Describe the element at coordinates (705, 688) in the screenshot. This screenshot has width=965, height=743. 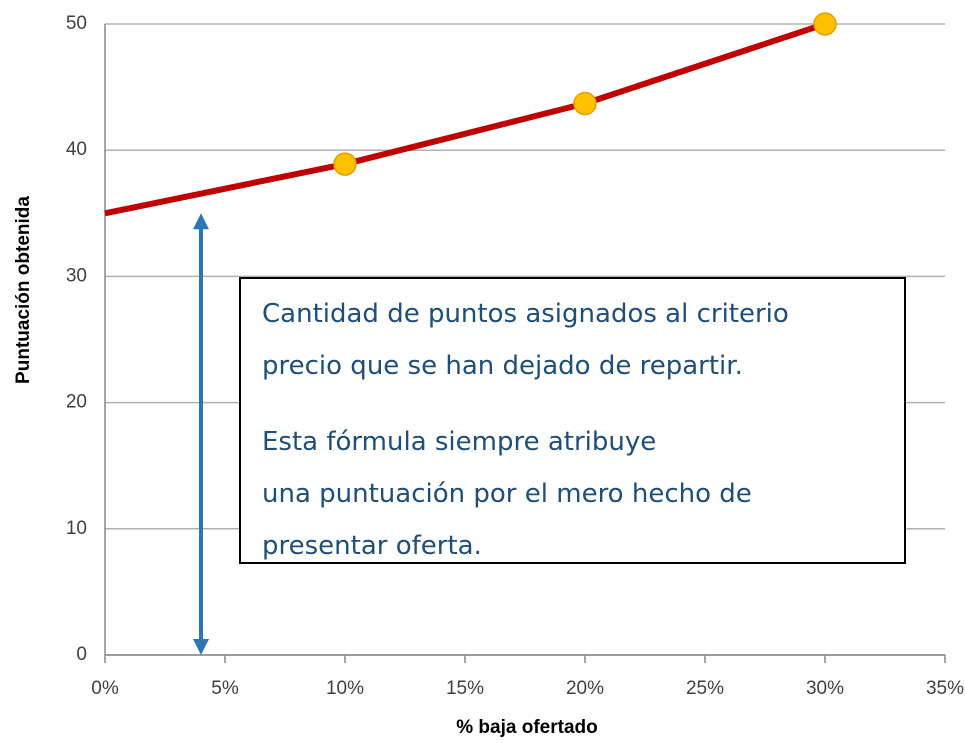
I see `x-tick-label: 25%` at that location.